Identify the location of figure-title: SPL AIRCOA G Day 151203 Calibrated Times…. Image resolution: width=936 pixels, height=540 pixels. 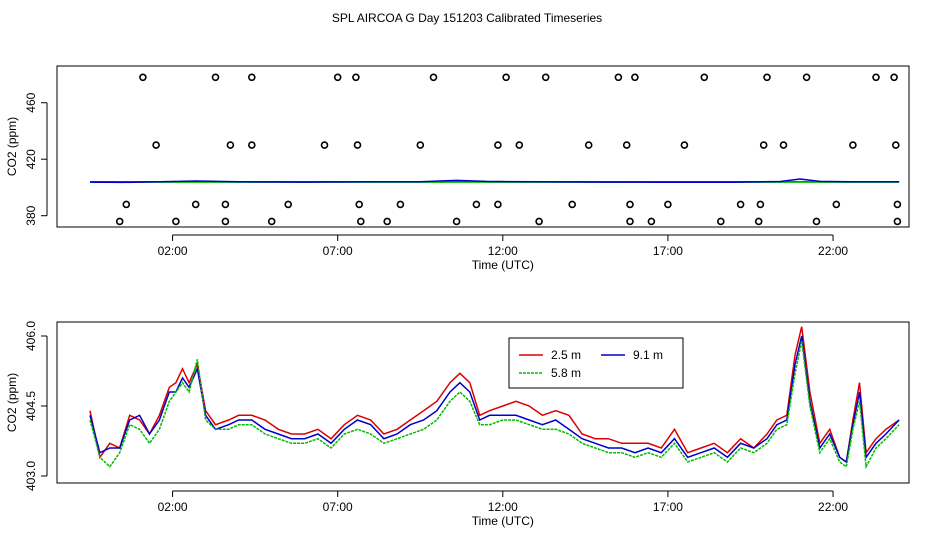
(467, 18).